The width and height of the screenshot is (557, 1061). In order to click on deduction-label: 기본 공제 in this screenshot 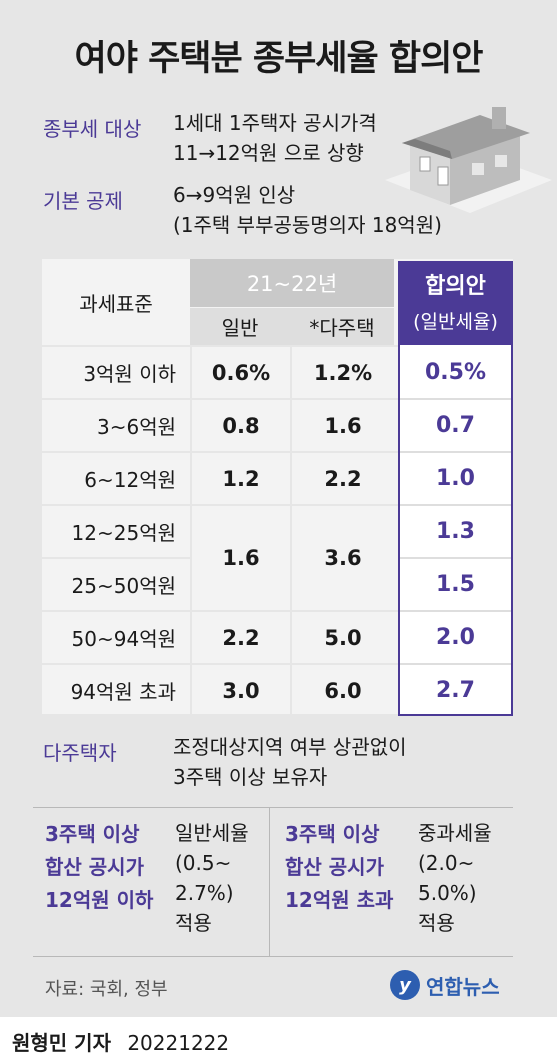, I will do `click(83, 201)`.